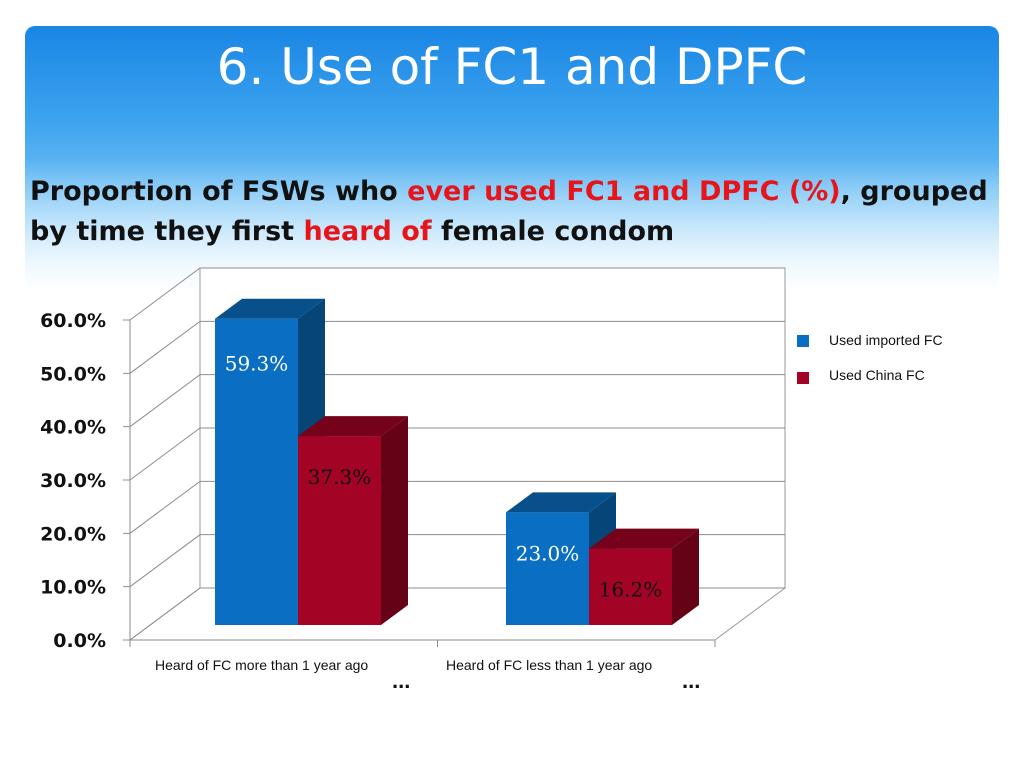 This screenshot has height=768, width=1024. I want to click on legend-swatch-imported, so click(803, 341).